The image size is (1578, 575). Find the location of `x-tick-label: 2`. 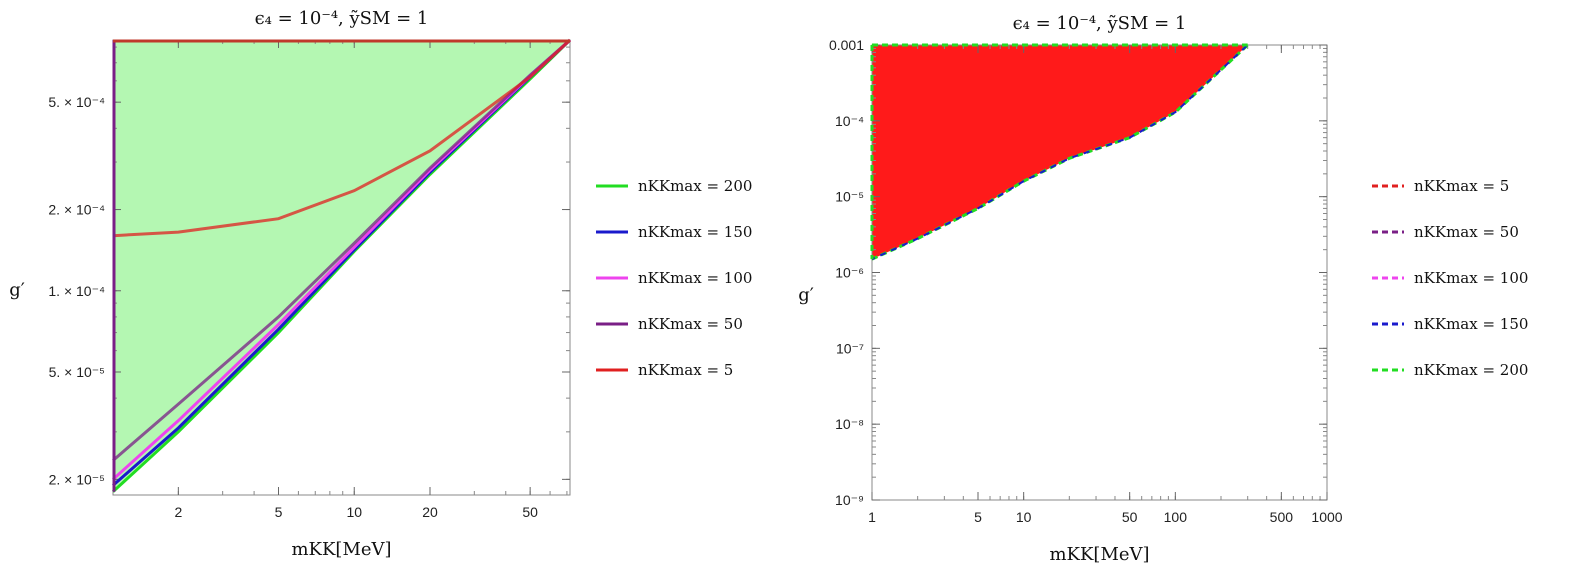

x-tick-label: 2 is located at coordinates (178, 512).